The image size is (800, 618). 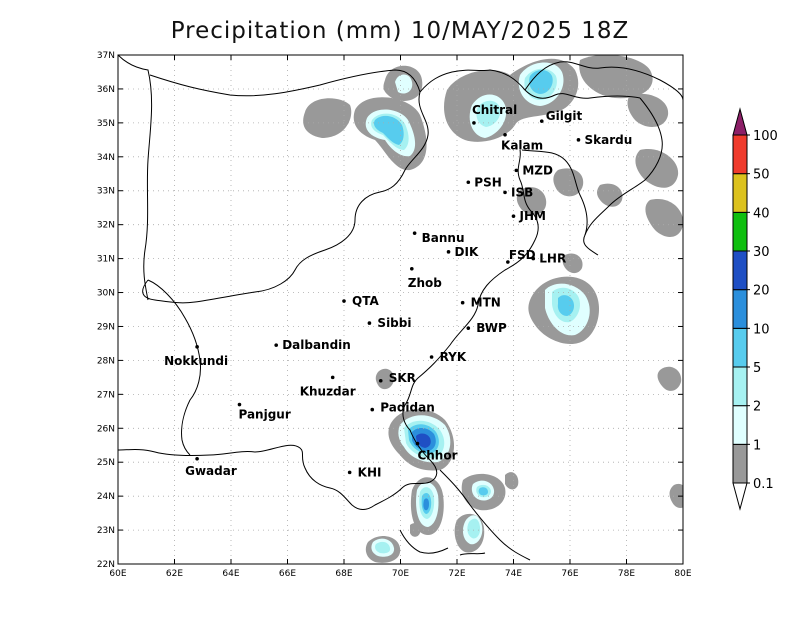 What do you see at coordinates (106, 531) in the screenshot?
I see `y-tick-label: 23N` at bounding box center [106, 531].